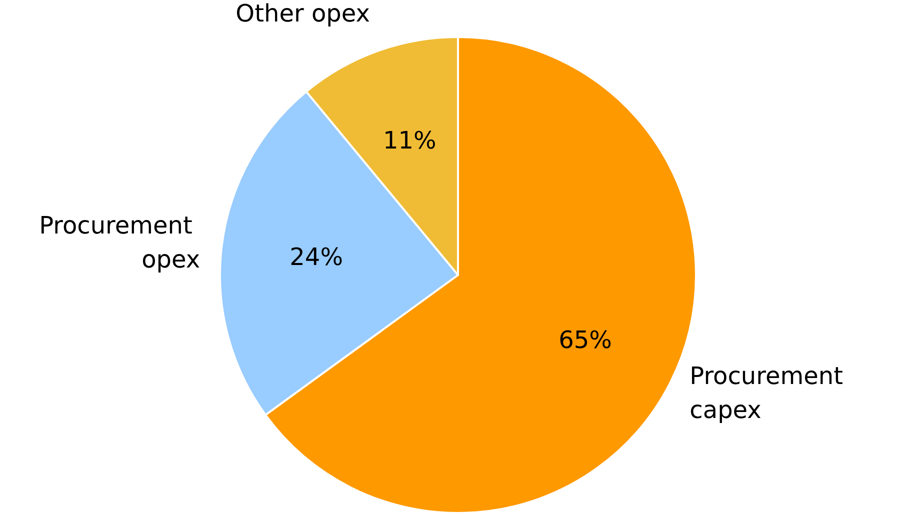  Describe the element at coordinates (770, 393) in the screenshot. I see `slice-label: Procurement capex` at that location.